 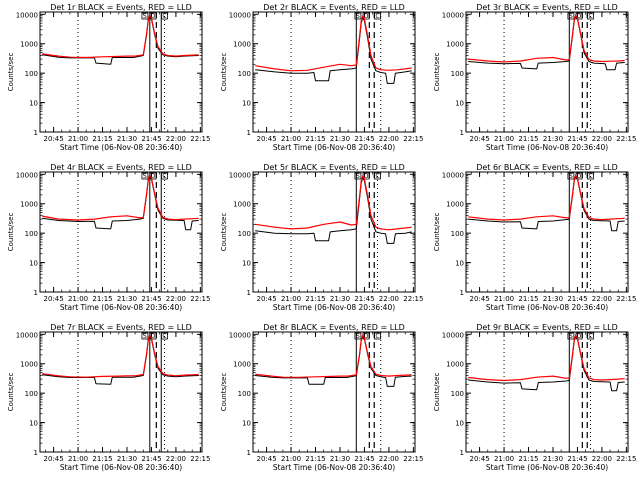 What do you see at coordinates (334, 7) in the screenshot?
I see `panel-title: Det 2r BLACK = Events, RED = LLD` at bounding box center [334, 7].